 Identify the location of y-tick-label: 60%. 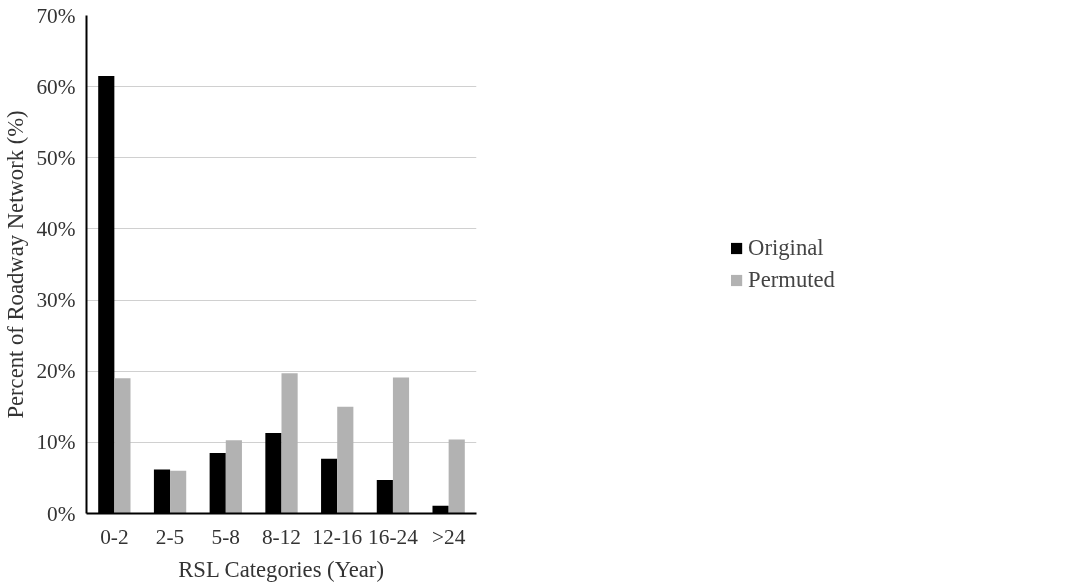
(56, 86).